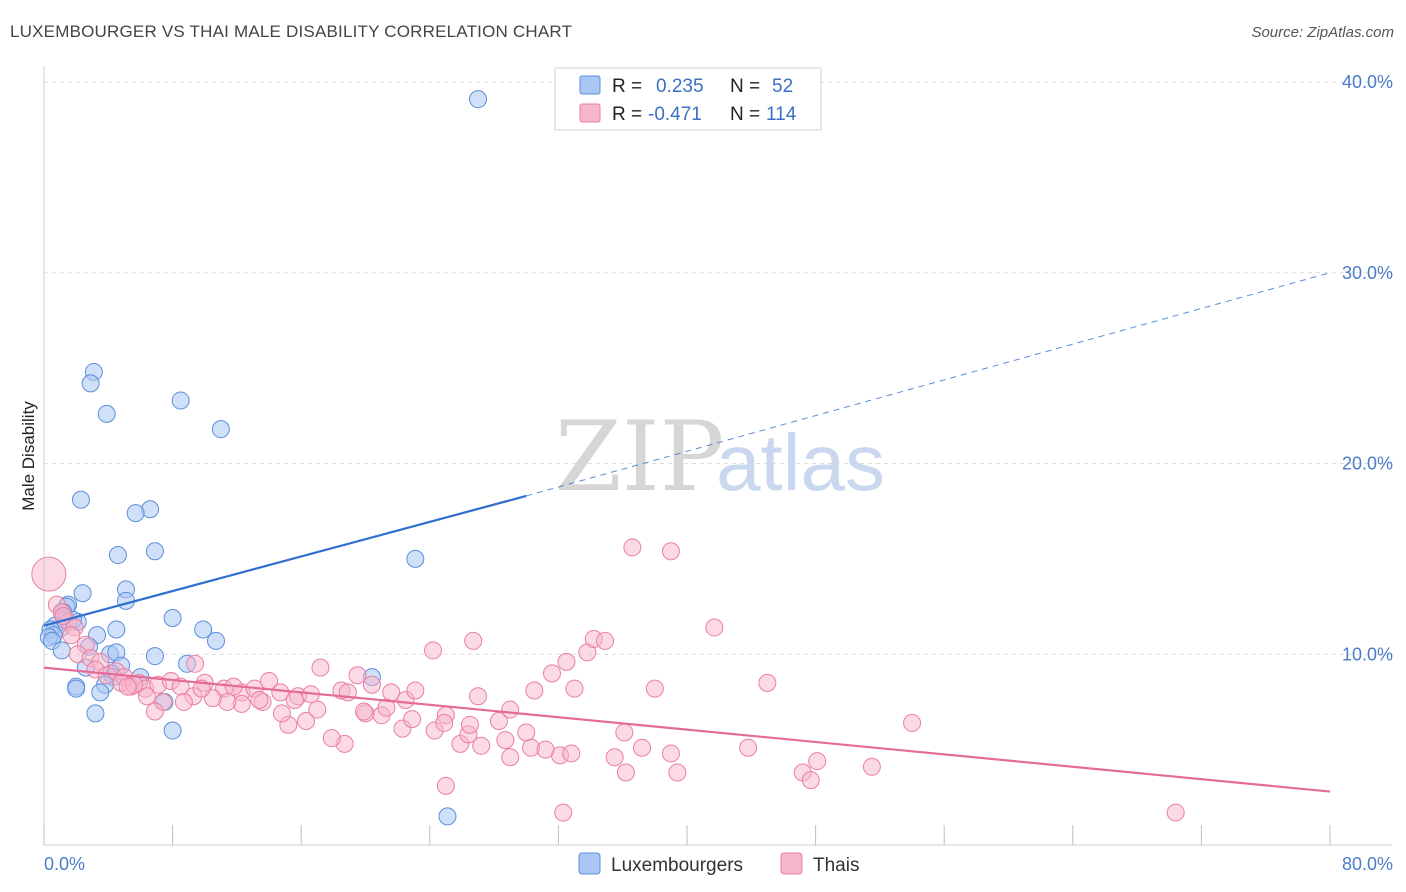  I want to click on legend-r-label-1: R =, so click(627, 86).